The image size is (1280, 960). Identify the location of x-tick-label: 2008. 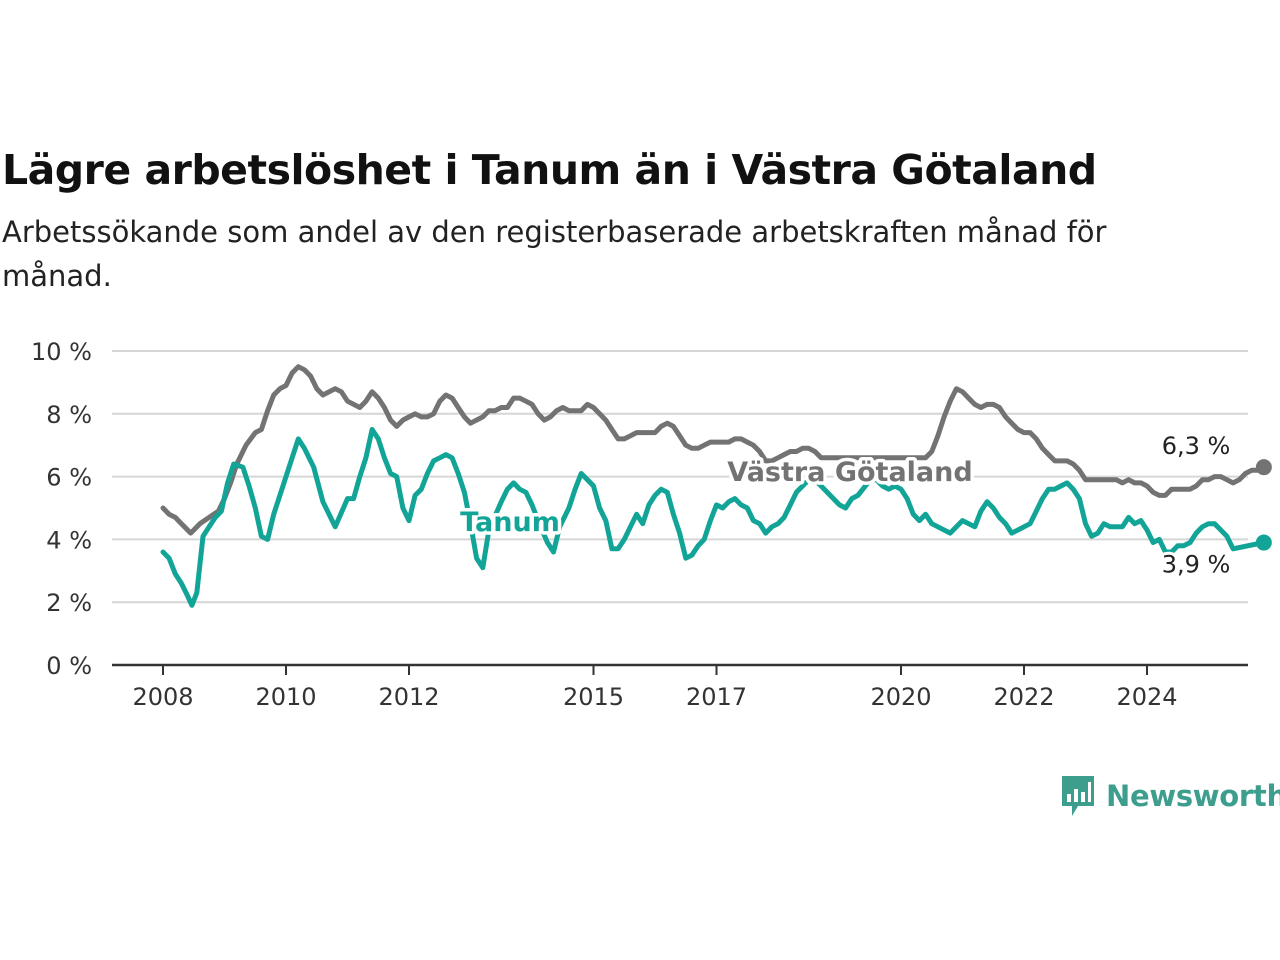
(162, 697).